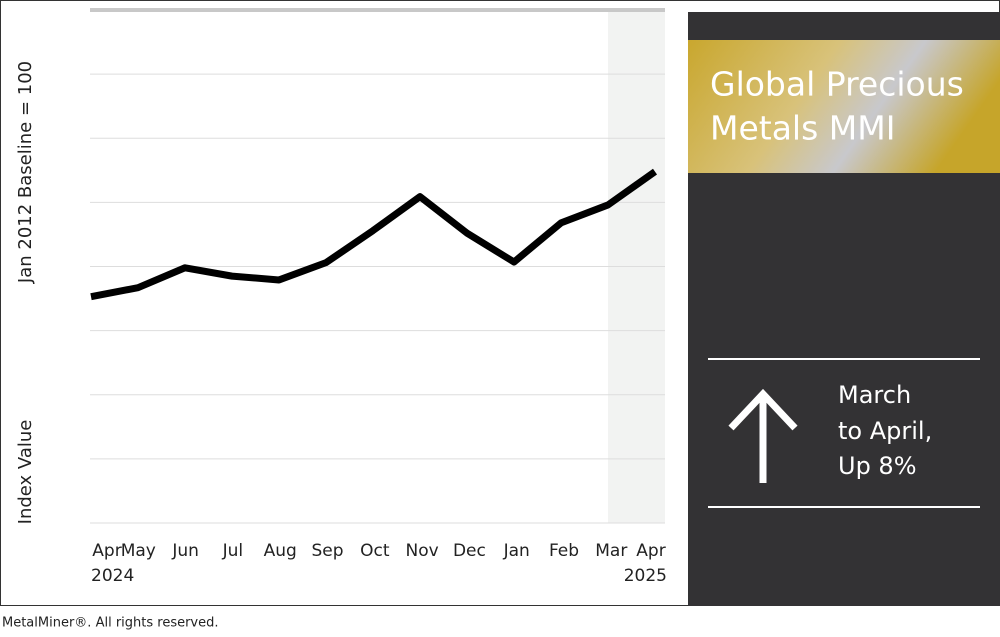 This screenshot has width=1000, height=637. What do you see at coordinates (877, 466) in the screenshot?
I see `change-text: Up 8%` at bounding box center [877, 466].